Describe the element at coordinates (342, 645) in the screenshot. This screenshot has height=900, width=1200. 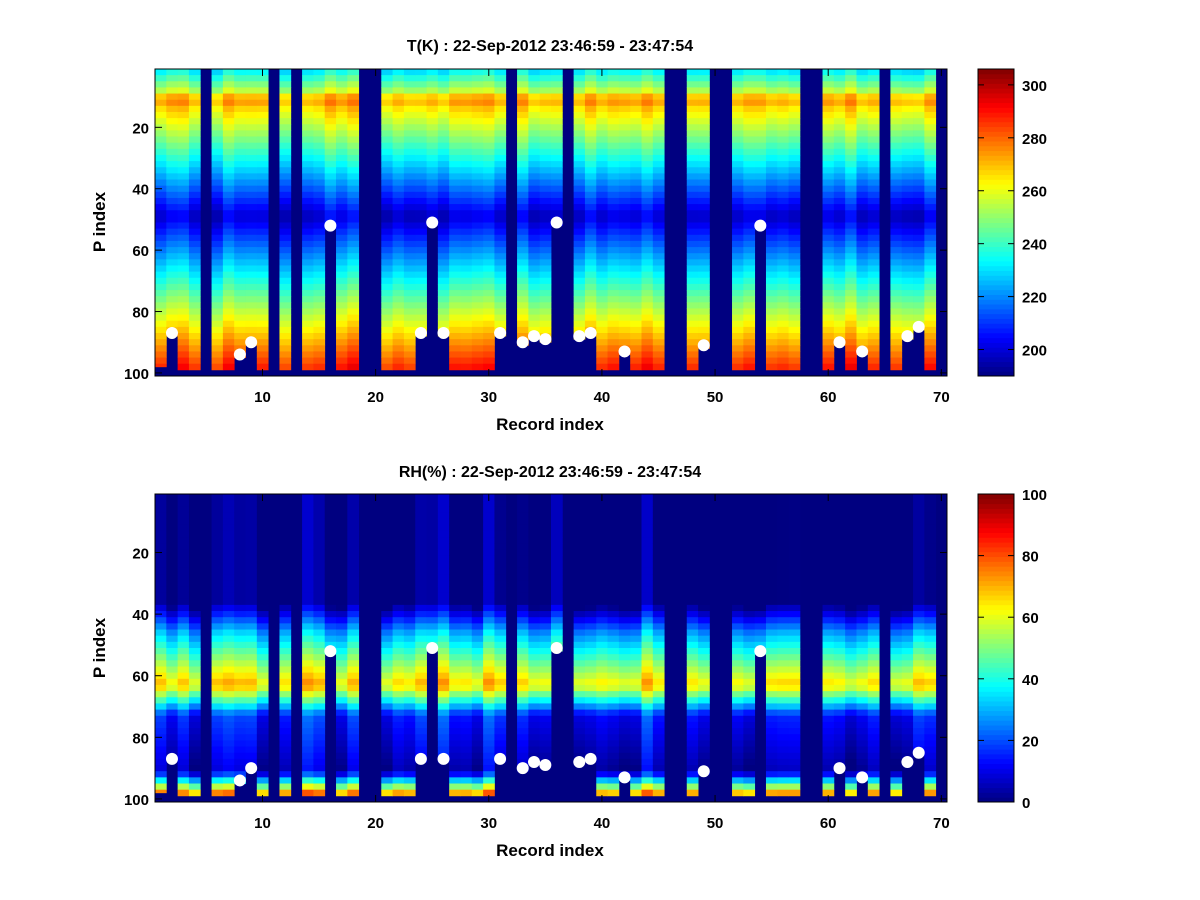
I see `humidity-profile-column` at that location.